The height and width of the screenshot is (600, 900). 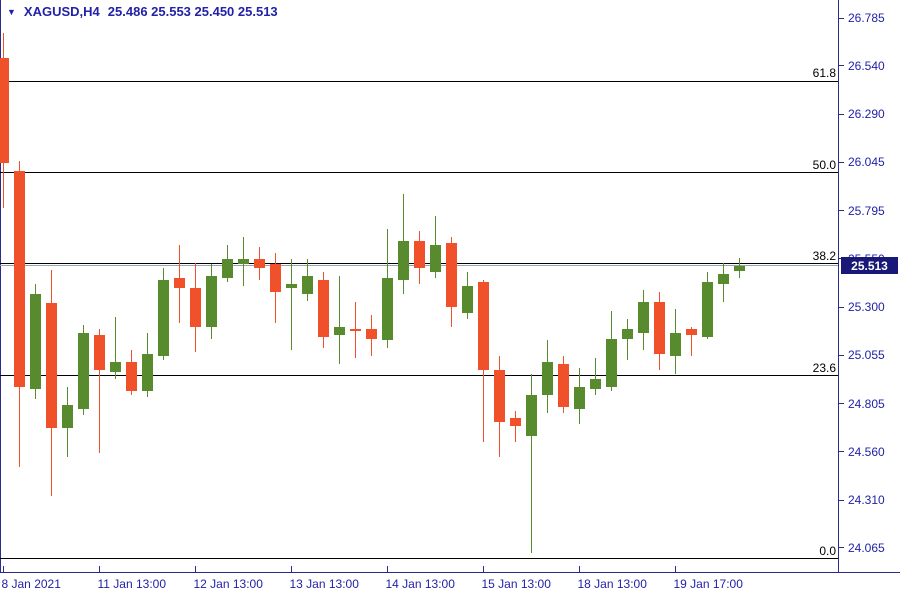 I want to click on fib-level-label-50.0: 50.0, so click(x=824, y=164).